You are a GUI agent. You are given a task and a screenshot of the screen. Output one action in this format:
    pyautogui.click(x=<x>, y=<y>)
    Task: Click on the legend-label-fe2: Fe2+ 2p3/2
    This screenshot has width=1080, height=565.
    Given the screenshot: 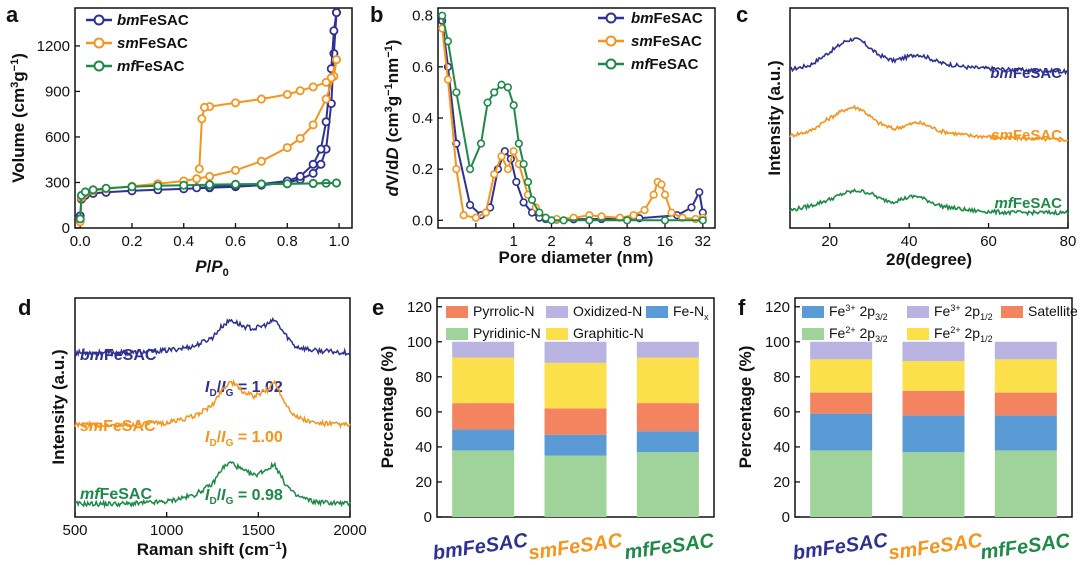 What is the action you would take?
    pyautogui.click(x=858, y=334)
    